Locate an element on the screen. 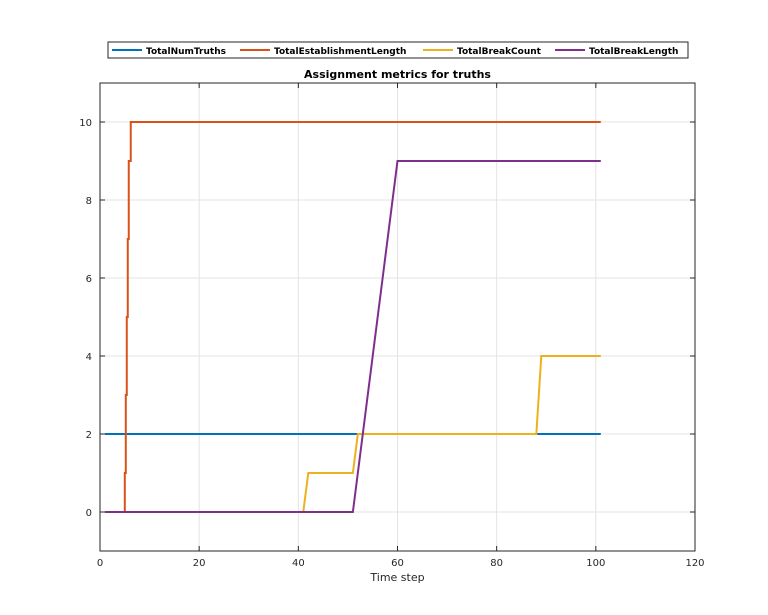  x-tick-label: 60 is located at coordinates (397, 563).